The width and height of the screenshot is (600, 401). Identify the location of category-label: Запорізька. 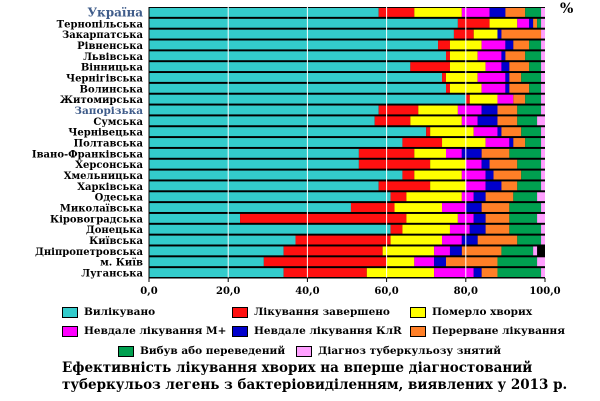
(108, 111).